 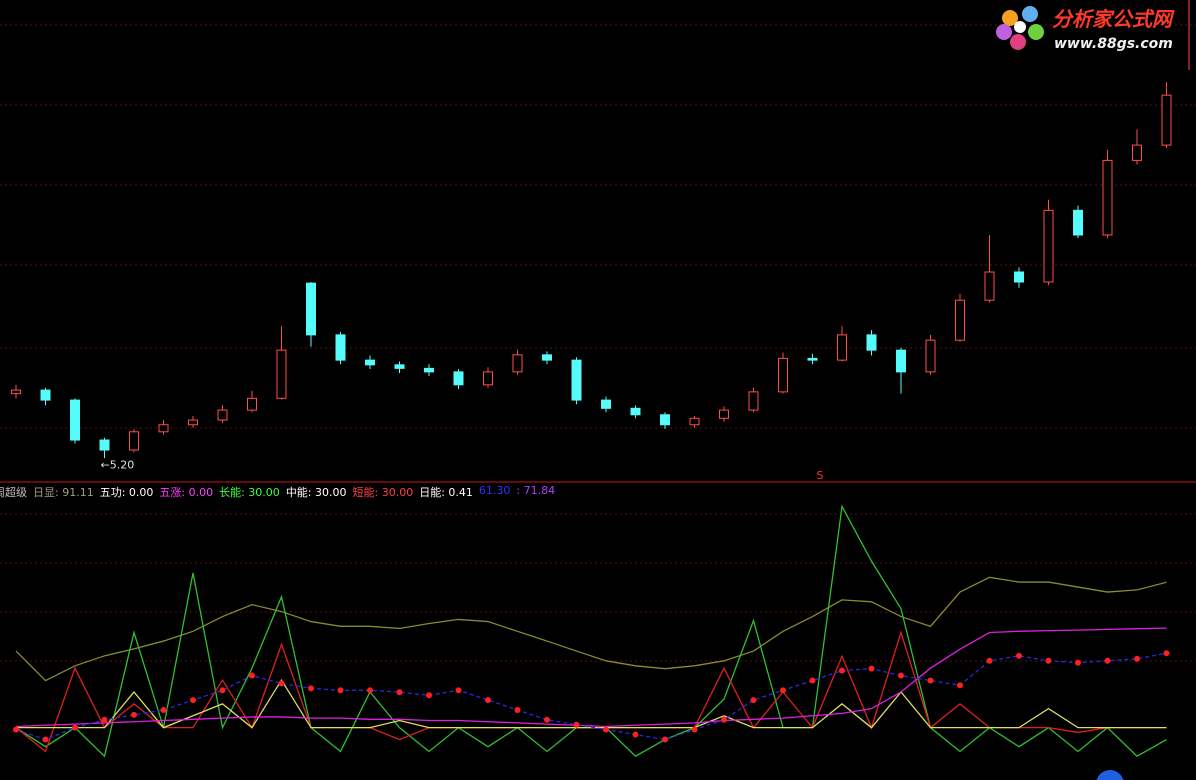 I want to click on header-item: 五功: 0.00, so click(x=126, y=492).